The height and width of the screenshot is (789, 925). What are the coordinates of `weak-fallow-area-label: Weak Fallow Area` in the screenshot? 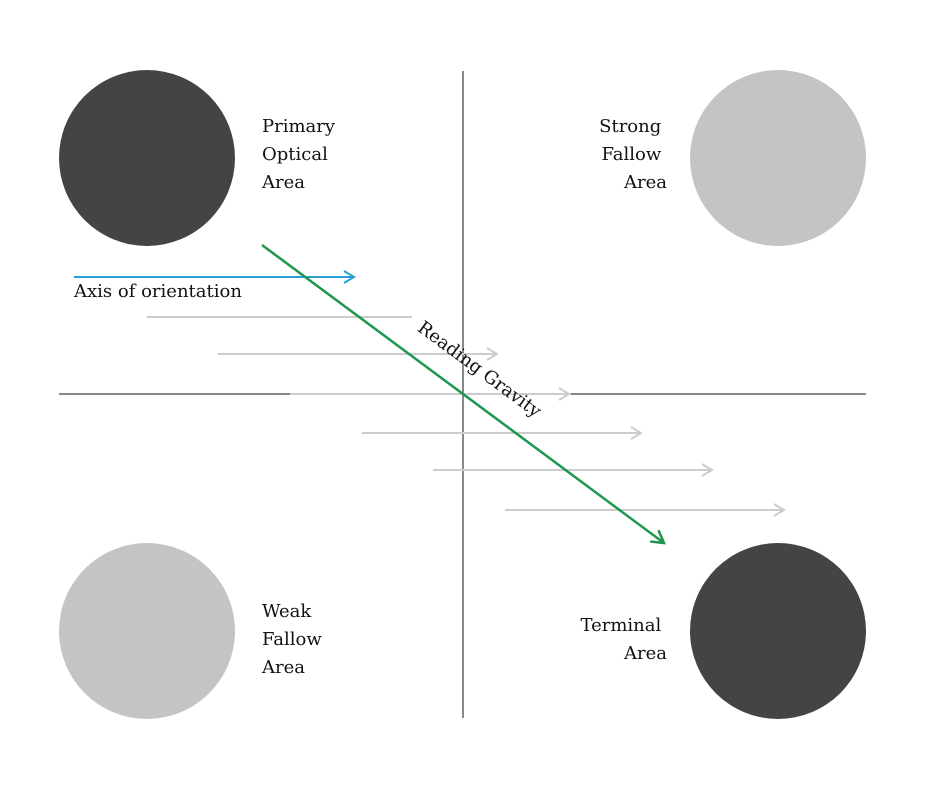 It's located at (294, 639).